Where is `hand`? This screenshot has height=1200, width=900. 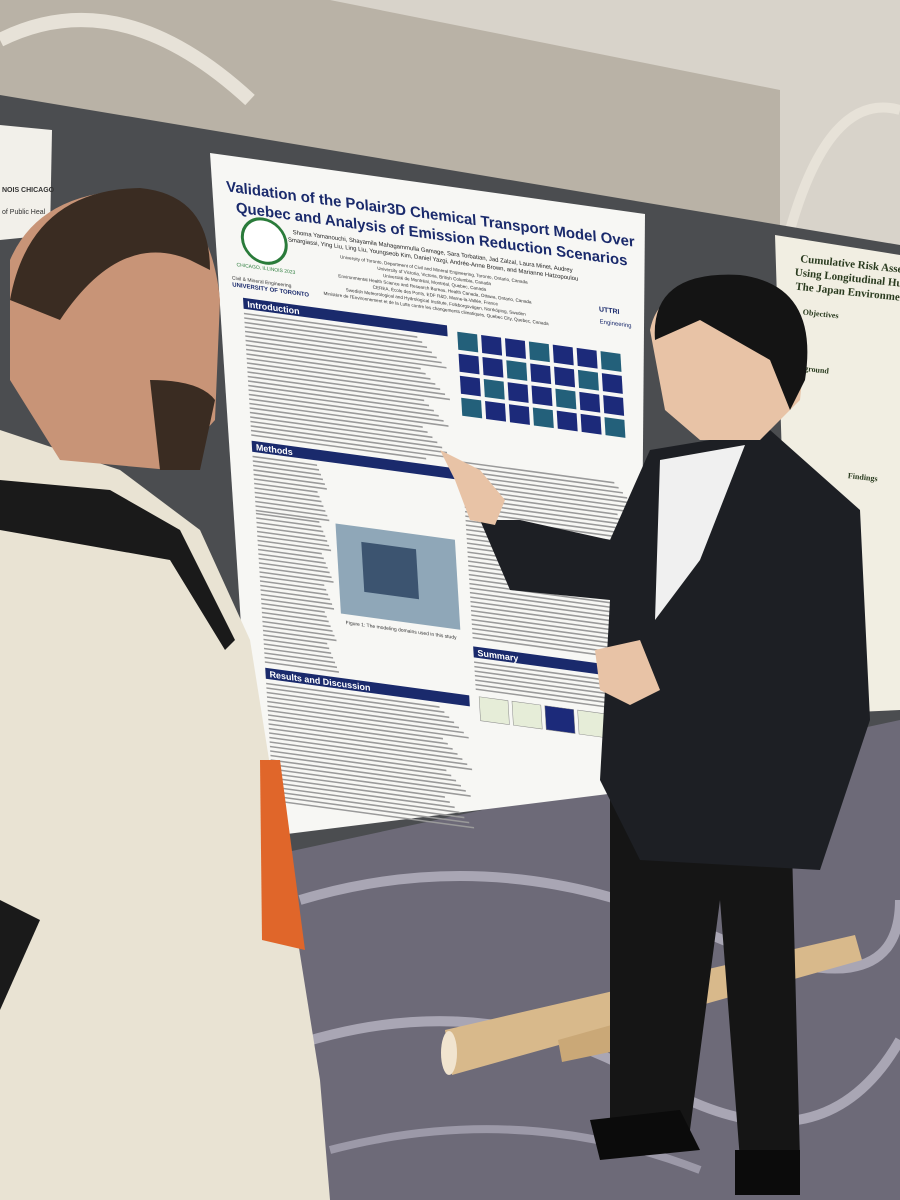 hand is located at coordinates (472, 487).